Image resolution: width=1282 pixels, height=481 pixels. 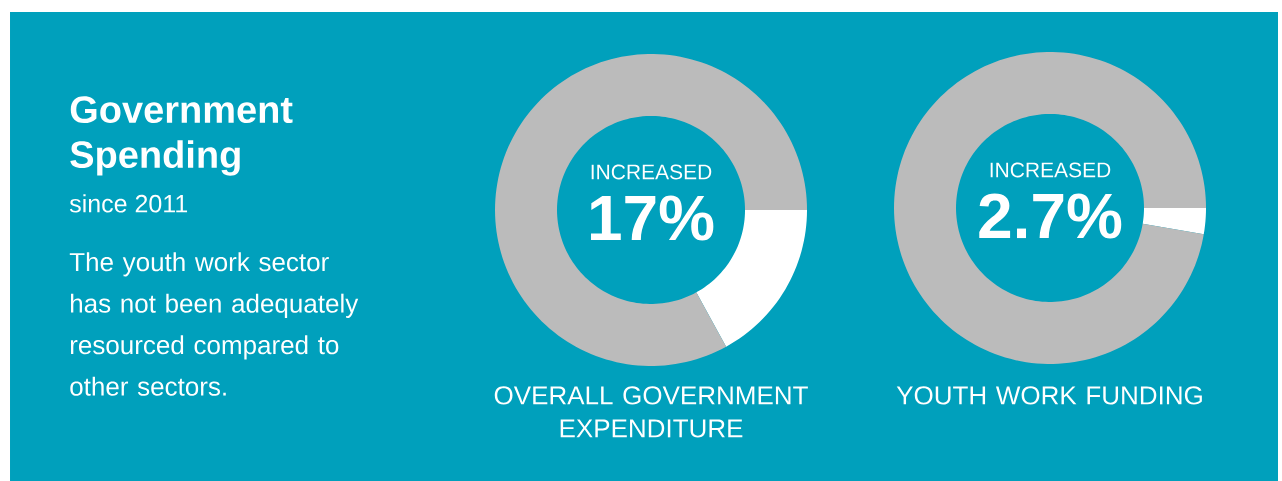 What do you see at coordinates (652, 218) in the screenshot?
I see `text: 17%` at bounding box center [652, 218].